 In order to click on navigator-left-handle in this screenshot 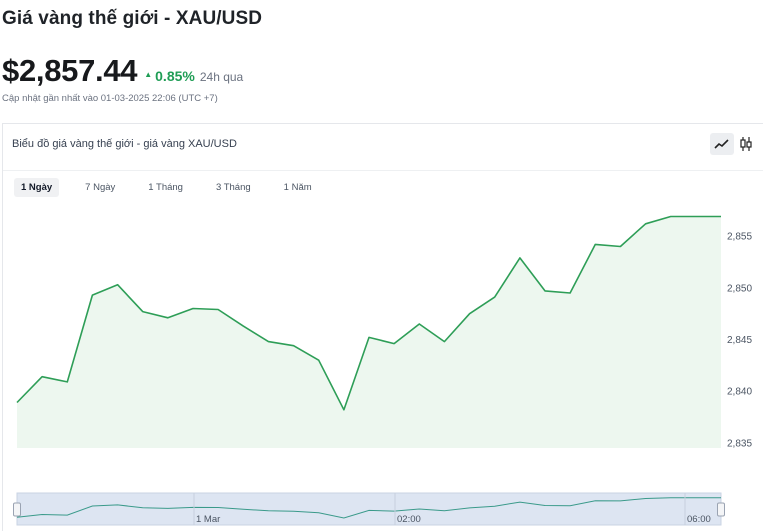, I will do `click(17, 509)`.